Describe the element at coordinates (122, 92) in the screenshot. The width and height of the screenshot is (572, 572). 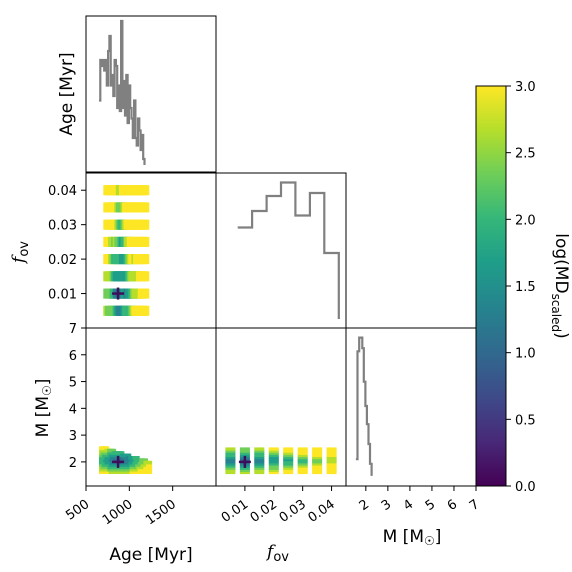
I see `histogram-age` at that location.